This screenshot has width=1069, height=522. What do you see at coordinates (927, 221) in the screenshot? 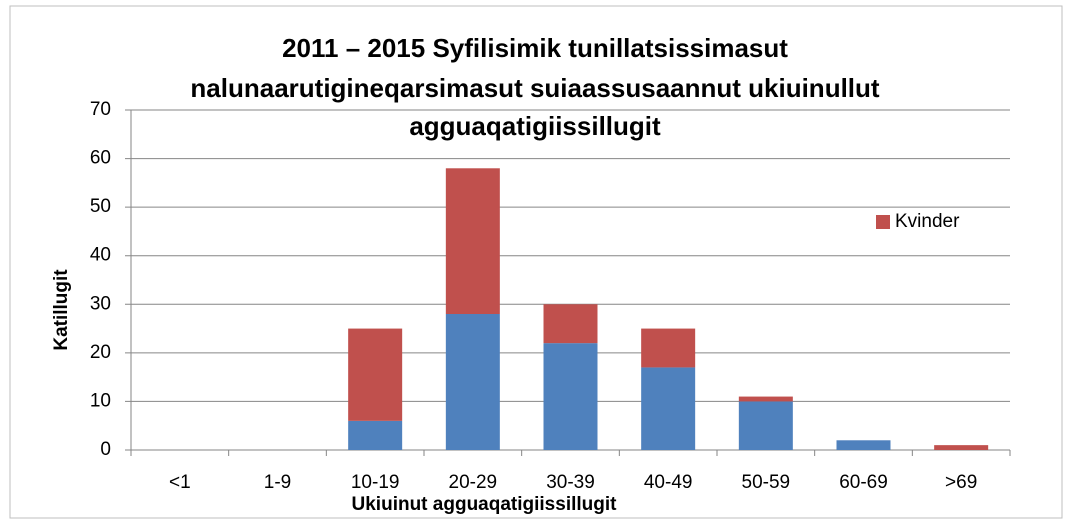
I see `legend-label: Kvinder` at bounding box center [927, 221].